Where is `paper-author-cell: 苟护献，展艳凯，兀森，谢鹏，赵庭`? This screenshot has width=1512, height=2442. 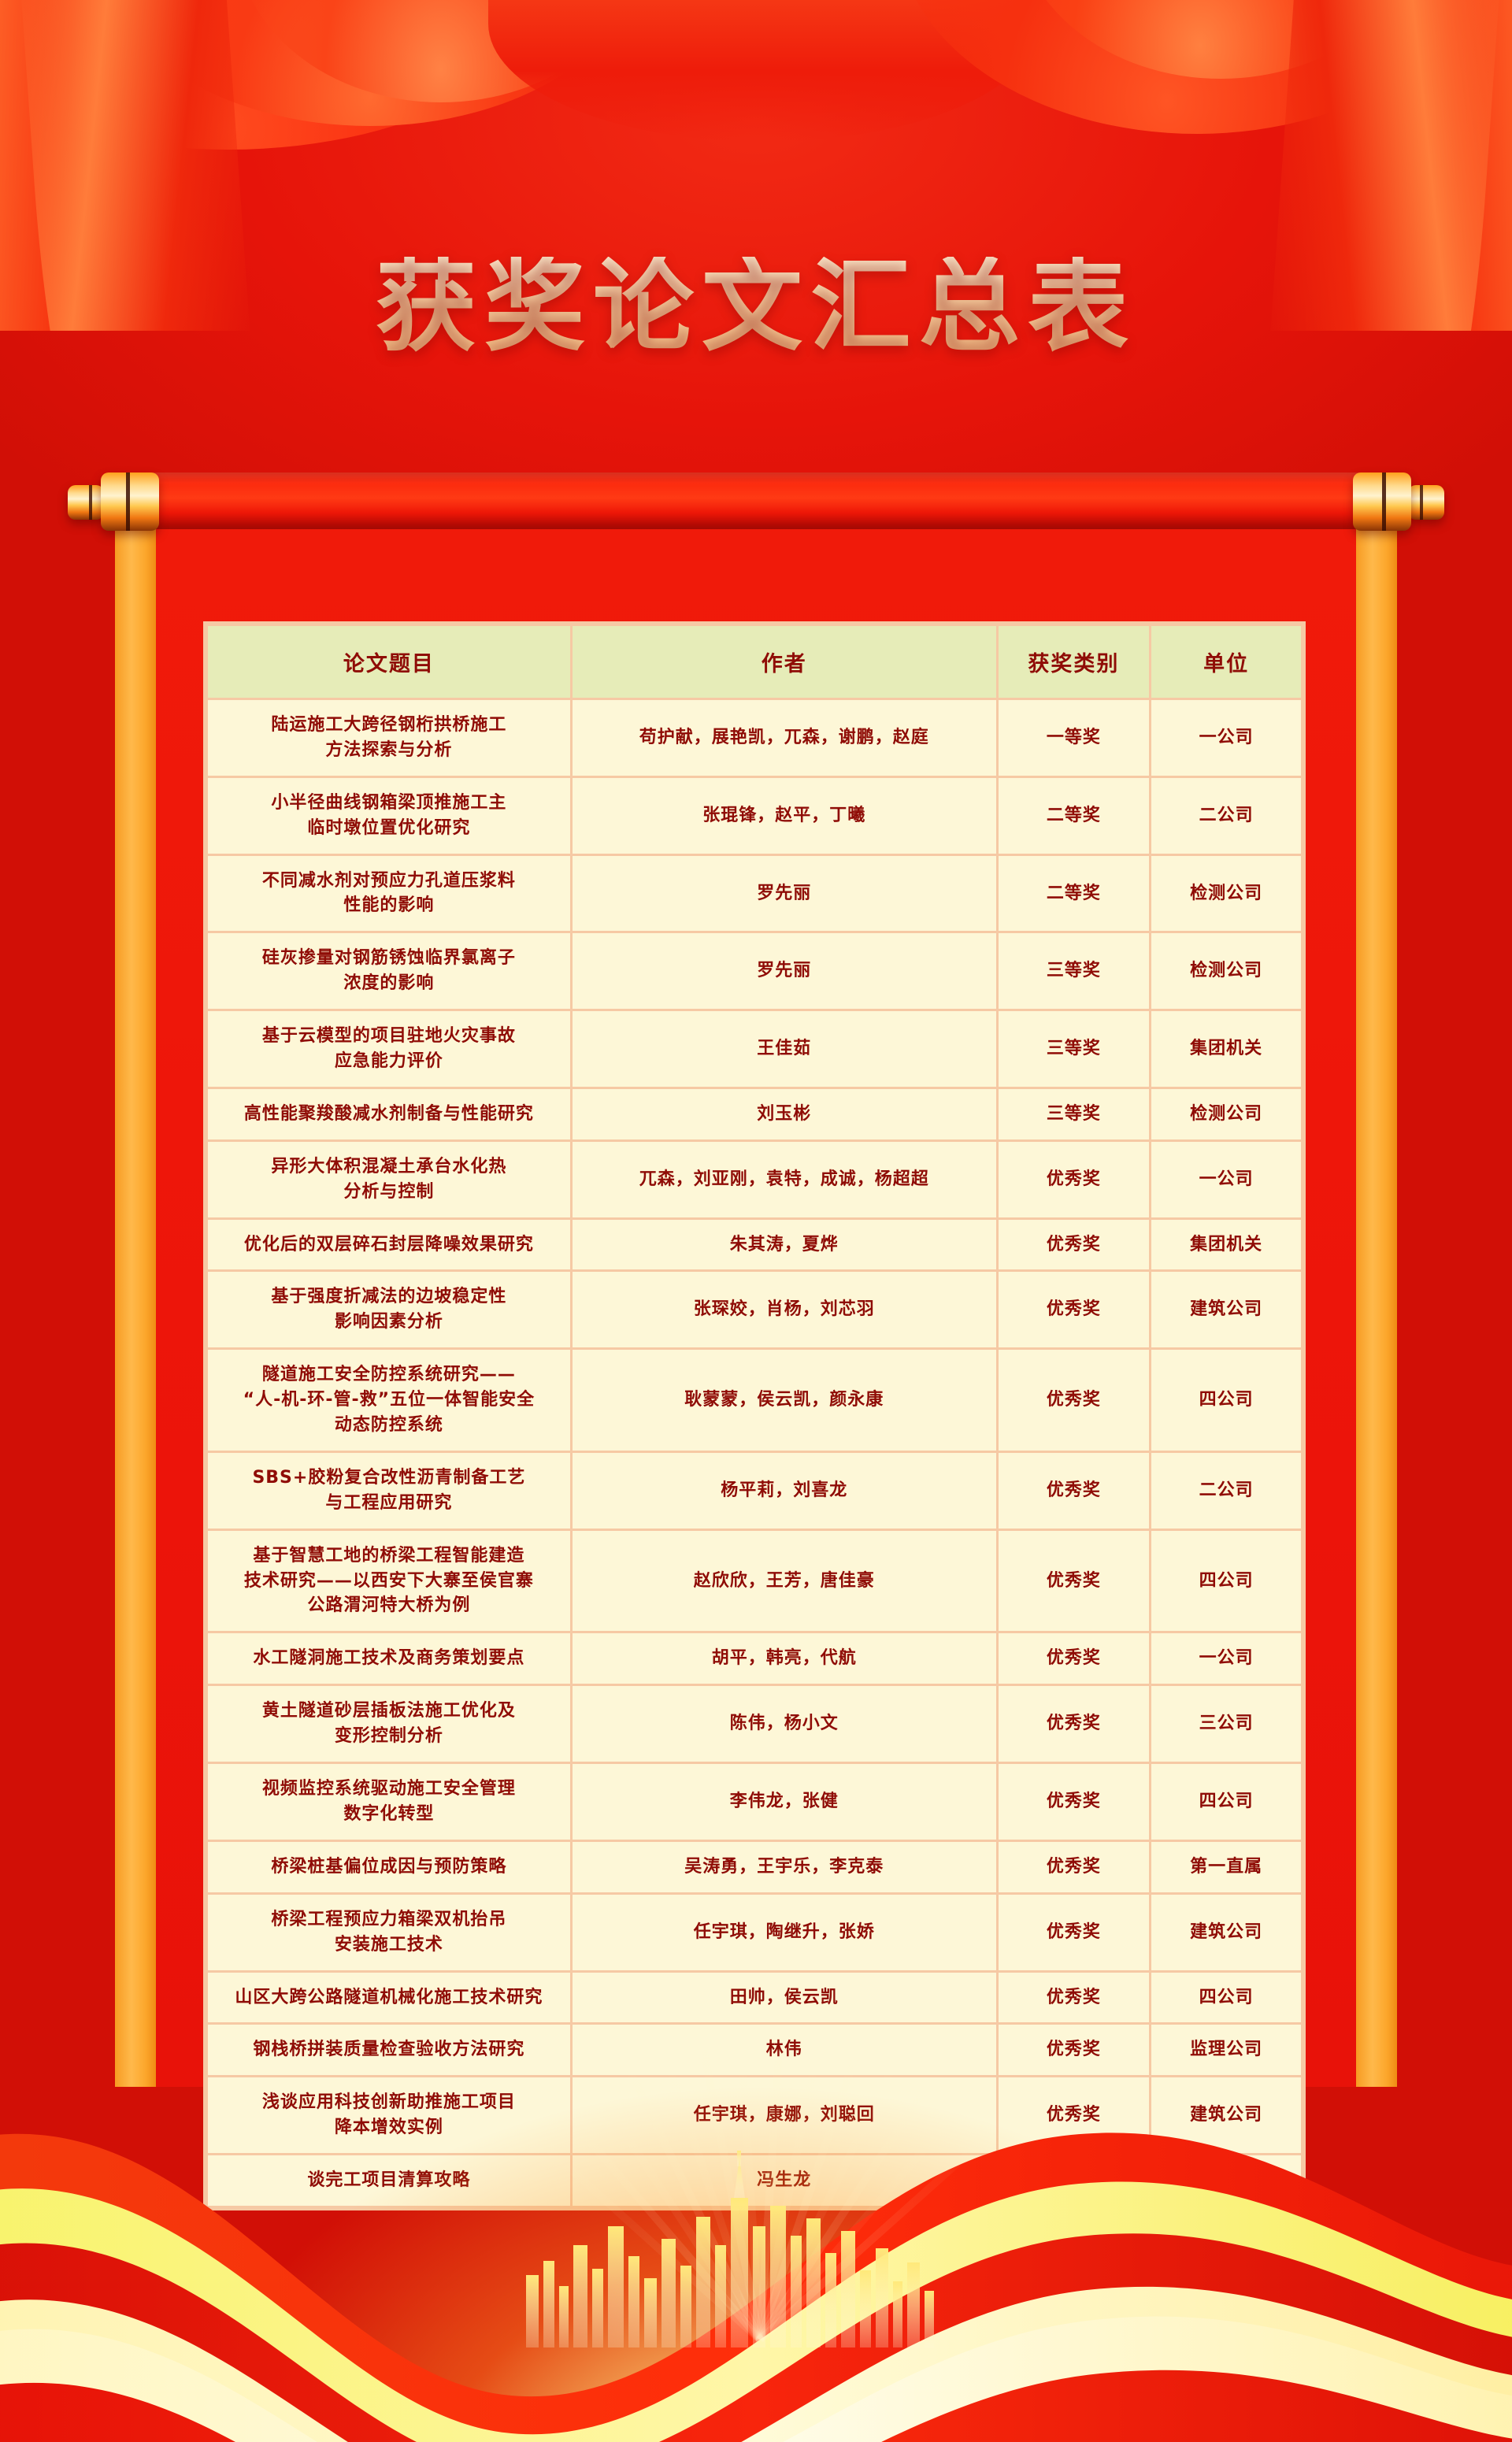 paper-author-cell: 苟护献，展艳凯，兀森，谢鹏，赵庭 is located at coordinates (784, 738).